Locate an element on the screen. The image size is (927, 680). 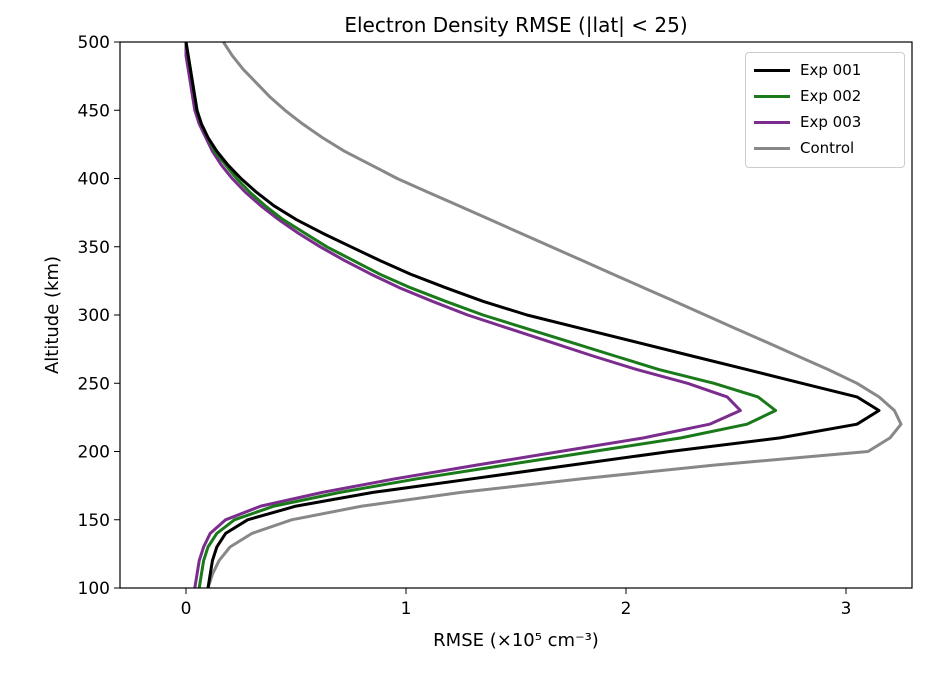
y-tick-label: 400 is located at coordinates (94, 180).